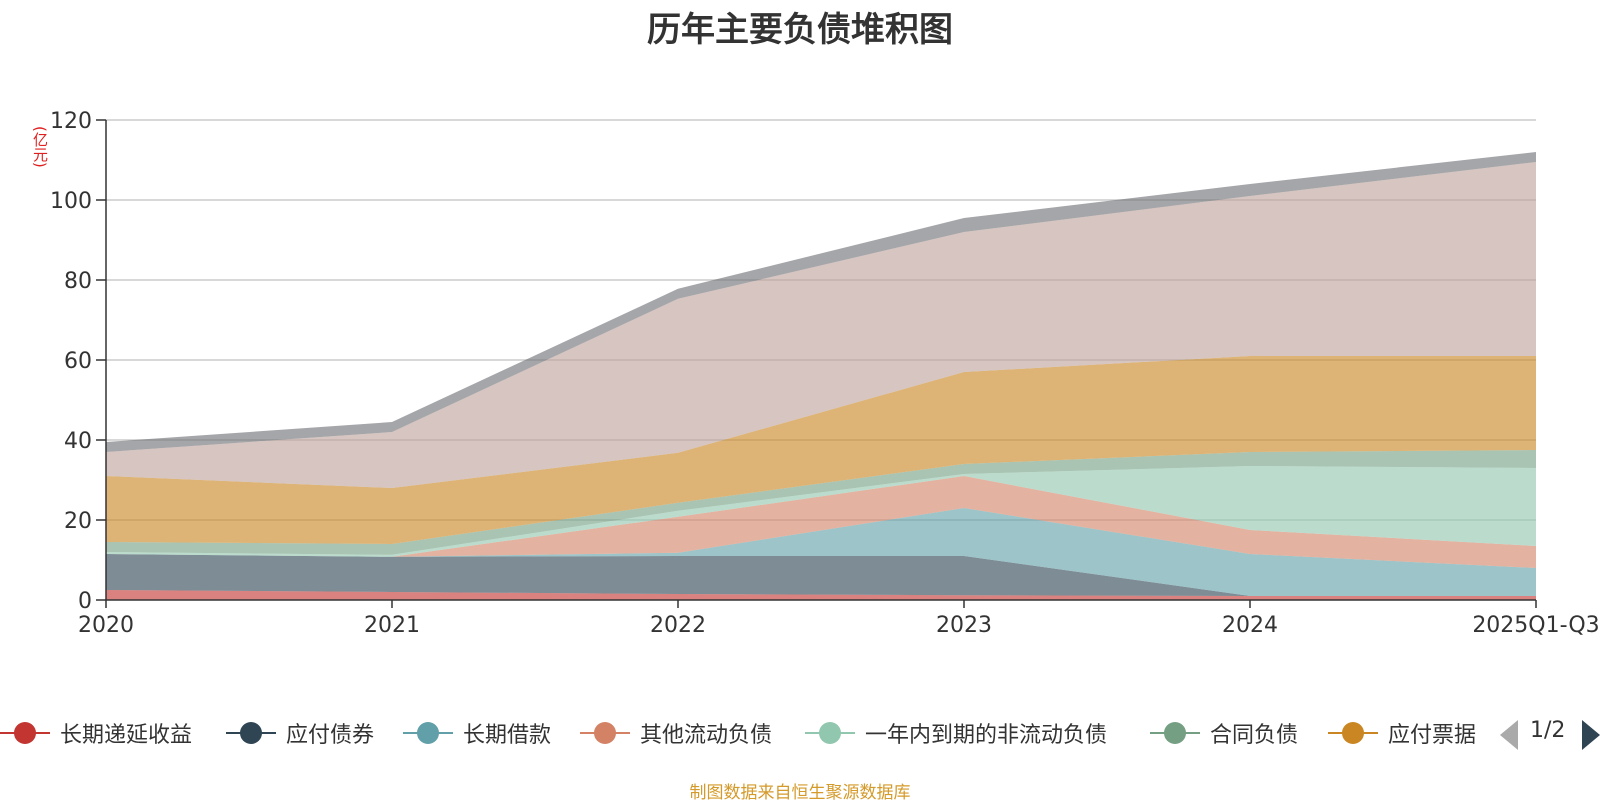  Describe the element at coordinates (71, 201) in the screenshot. I see `y-tick-label: 100` at that location.